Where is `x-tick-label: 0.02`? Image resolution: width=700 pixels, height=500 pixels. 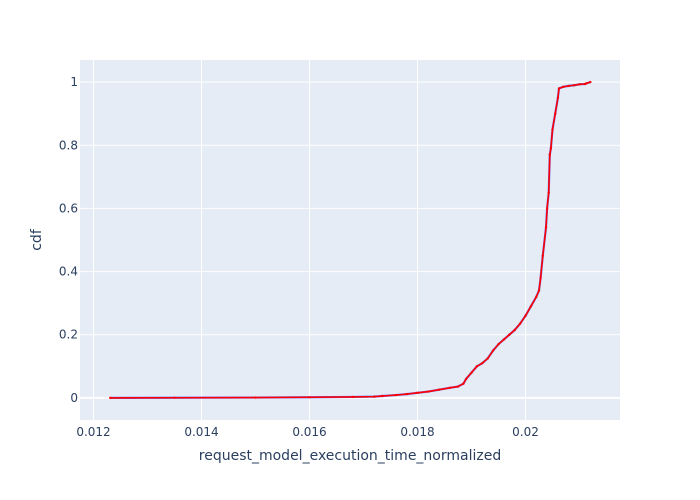
x-tick-label: 0.02 is located at coordinates (525, 432).